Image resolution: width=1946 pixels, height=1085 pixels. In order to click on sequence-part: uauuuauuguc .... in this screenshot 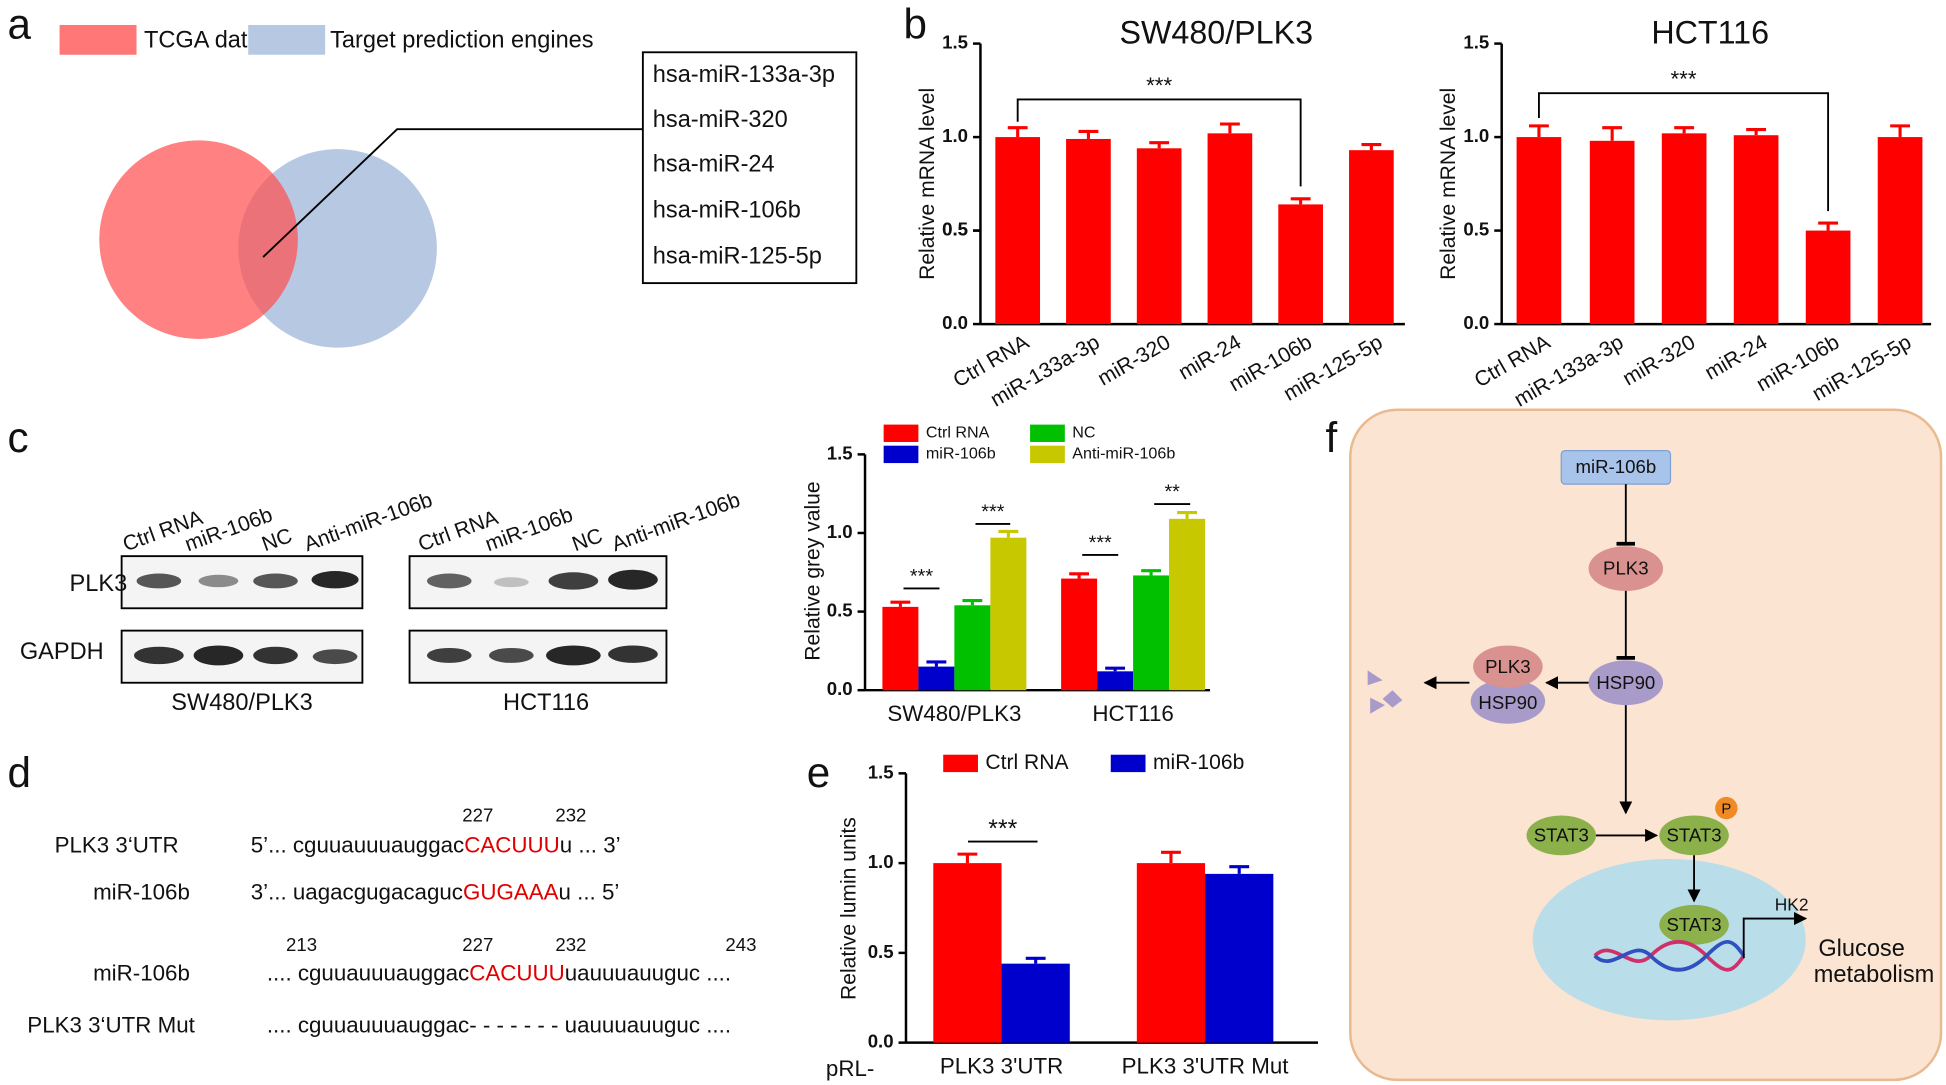, I will do `click(648, 972)`.